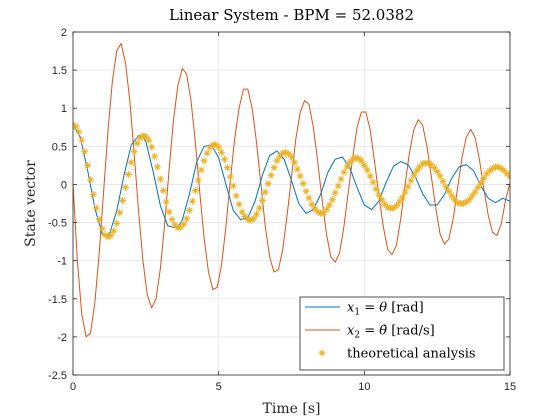 The width and height of the screenshot is (560, 420). What do you see at coordinates (31, 203) in the screenshot?
I see `y-axis-label: State vector` at bounding box center [31, 203].